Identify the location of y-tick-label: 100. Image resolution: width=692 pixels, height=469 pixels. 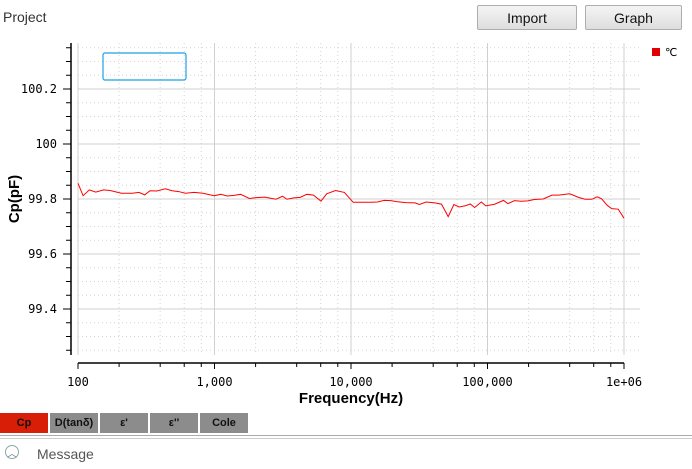
(46, 144).